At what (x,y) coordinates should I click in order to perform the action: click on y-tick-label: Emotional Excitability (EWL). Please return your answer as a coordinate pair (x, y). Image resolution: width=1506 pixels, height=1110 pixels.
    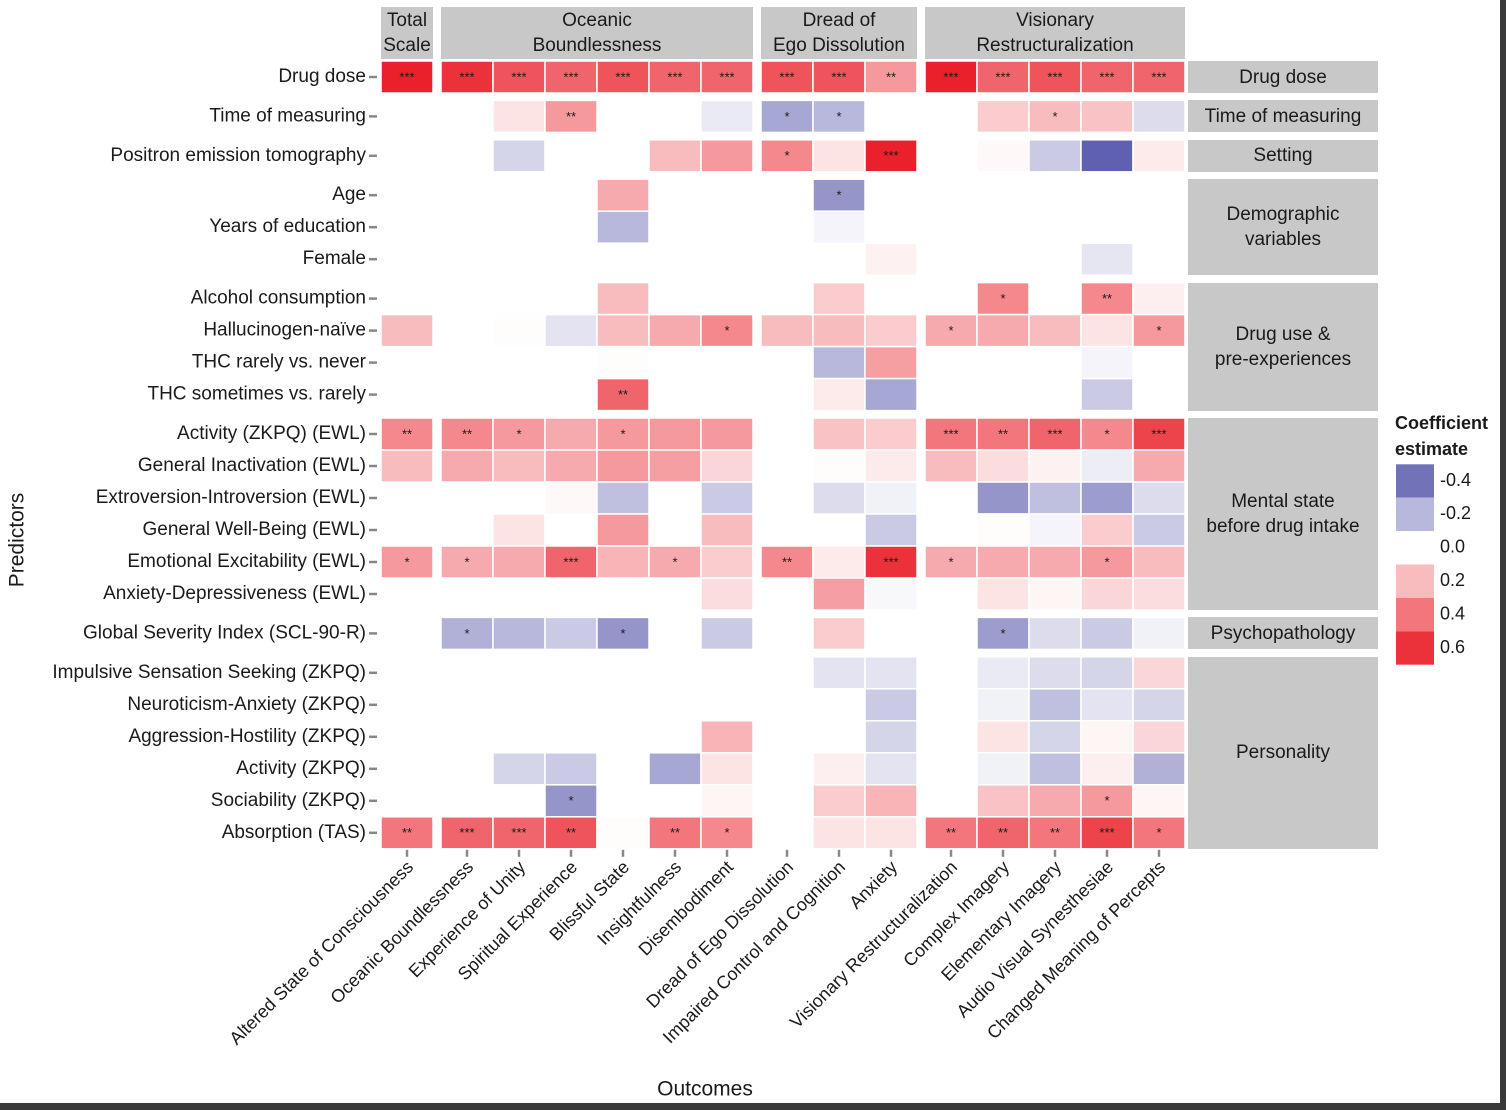
    Looking at the image, I should click on (246, 561).